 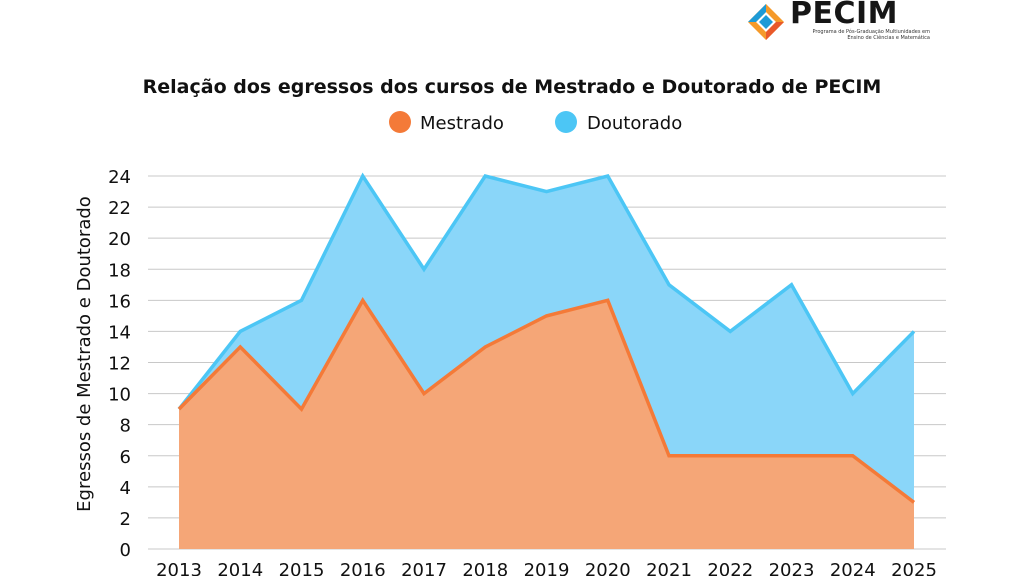 I want to click on y-tick-label: 20, so click(x=119, y=239).